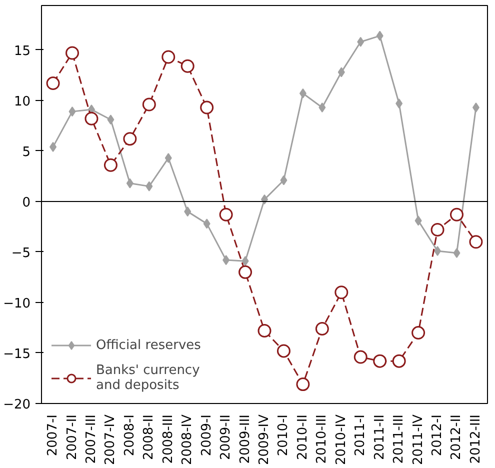 The height and width of the screenshot is (468, 495). I want to click on y-tick-label: 10, so click(22, 102).